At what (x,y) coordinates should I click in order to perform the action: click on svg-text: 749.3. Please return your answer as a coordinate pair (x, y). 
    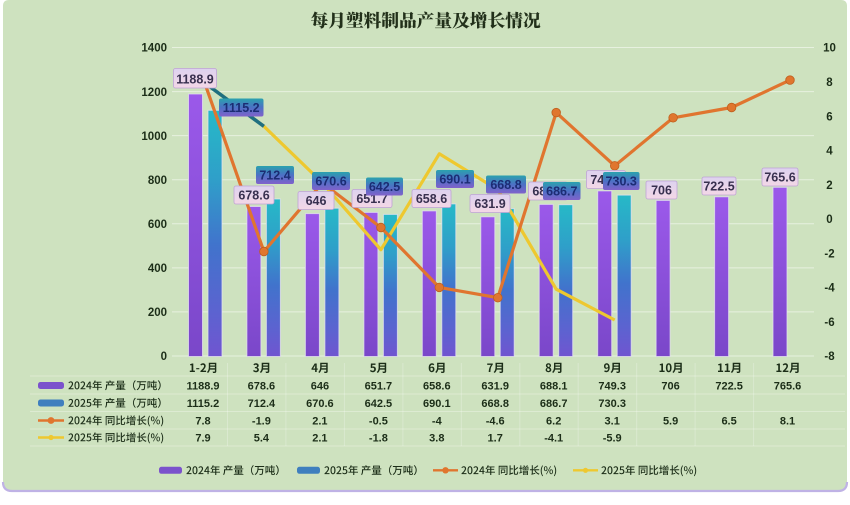
    Looking at the image, I should click on (612, 387).